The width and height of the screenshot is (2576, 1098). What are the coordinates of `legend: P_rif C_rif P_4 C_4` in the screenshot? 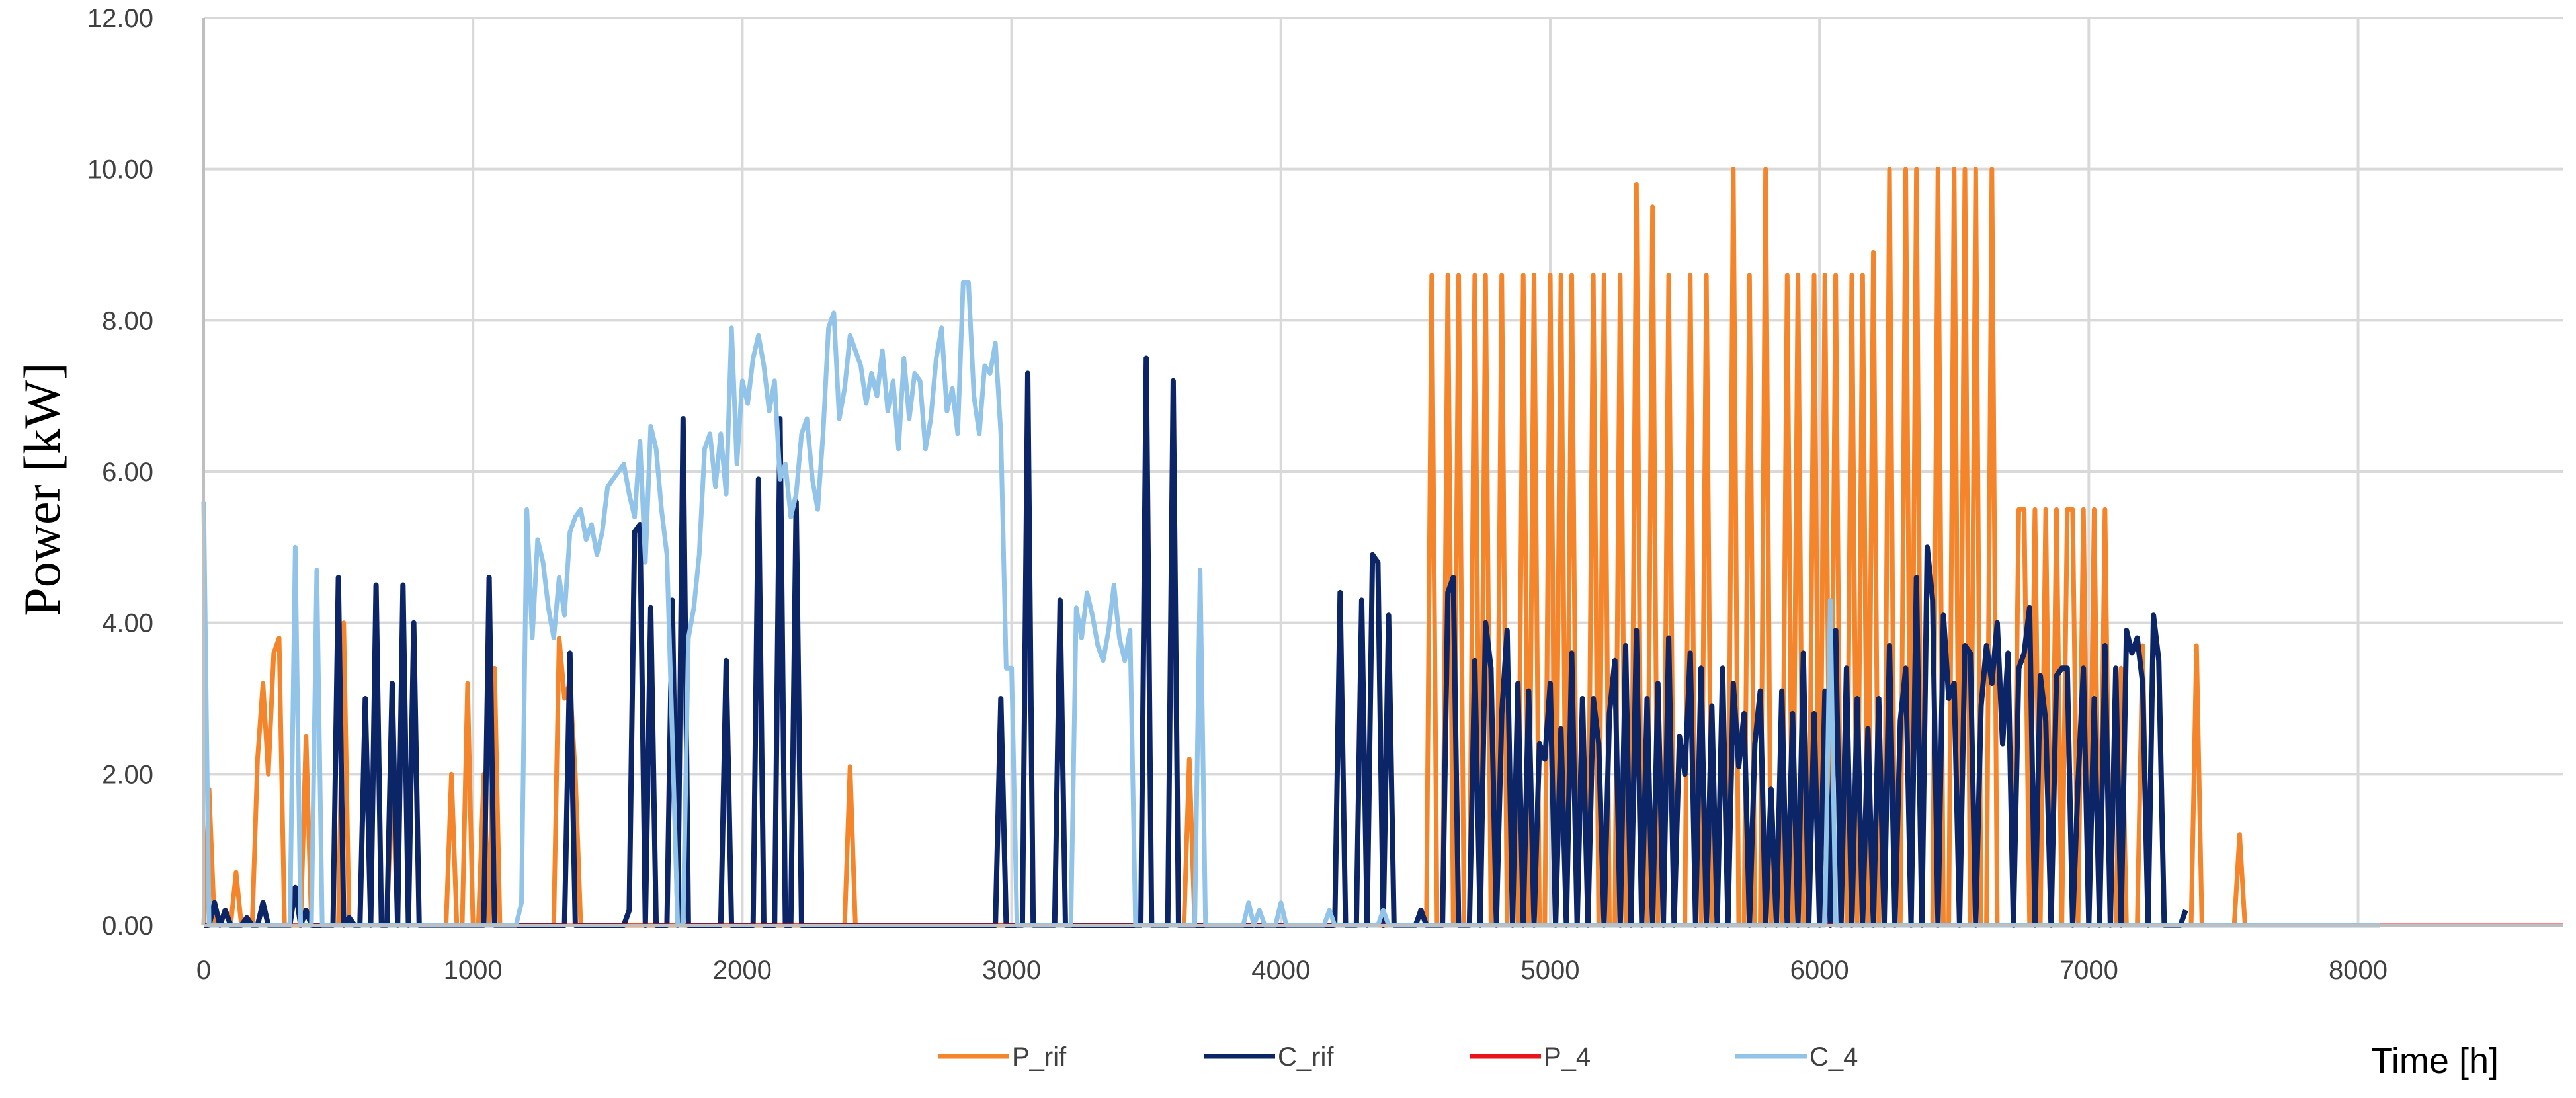 It's located at (1398, 1057).